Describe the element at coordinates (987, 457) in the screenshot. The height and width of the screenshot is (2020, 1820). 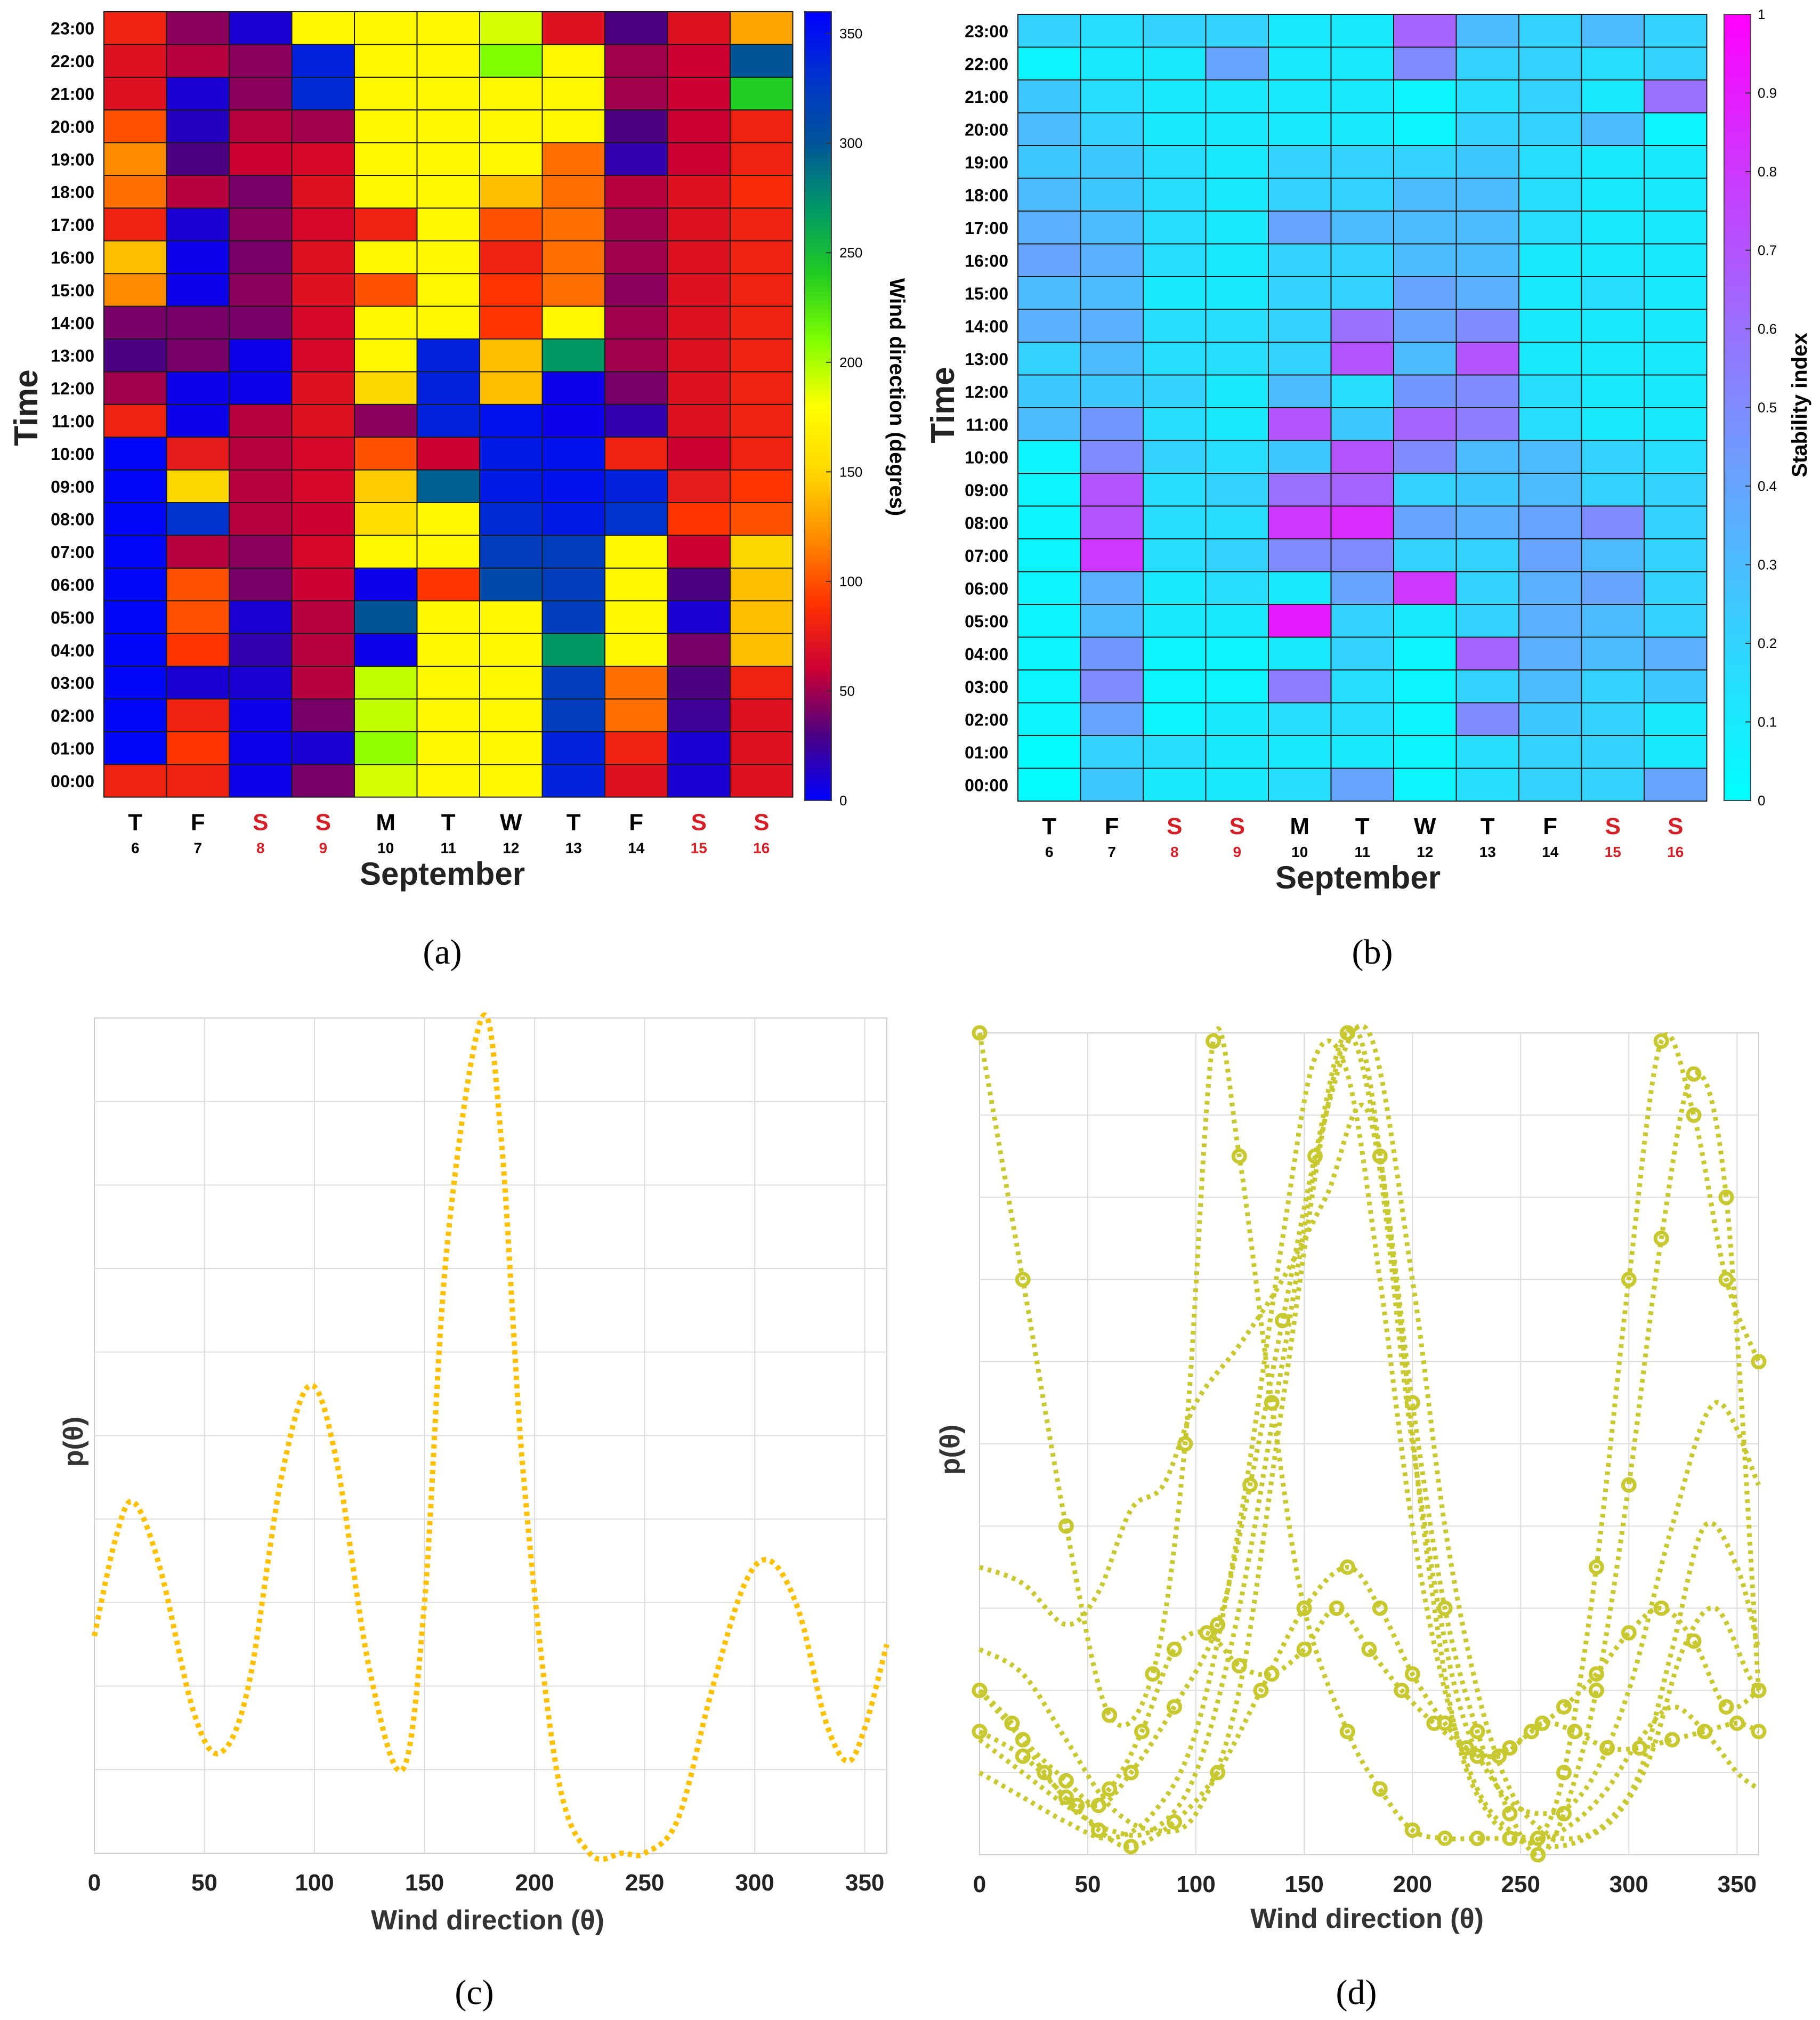
I see `b-hour-label: 10:00` at that location.